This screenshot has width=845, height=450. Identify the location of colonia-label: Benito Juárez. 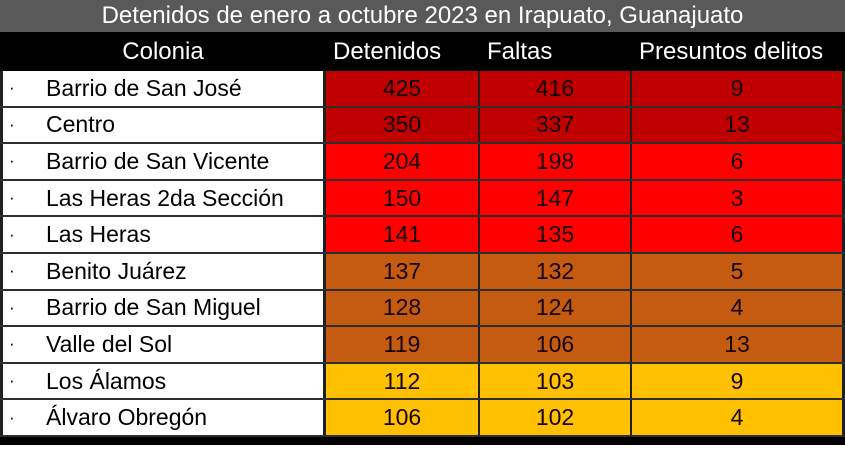
(116, 270).